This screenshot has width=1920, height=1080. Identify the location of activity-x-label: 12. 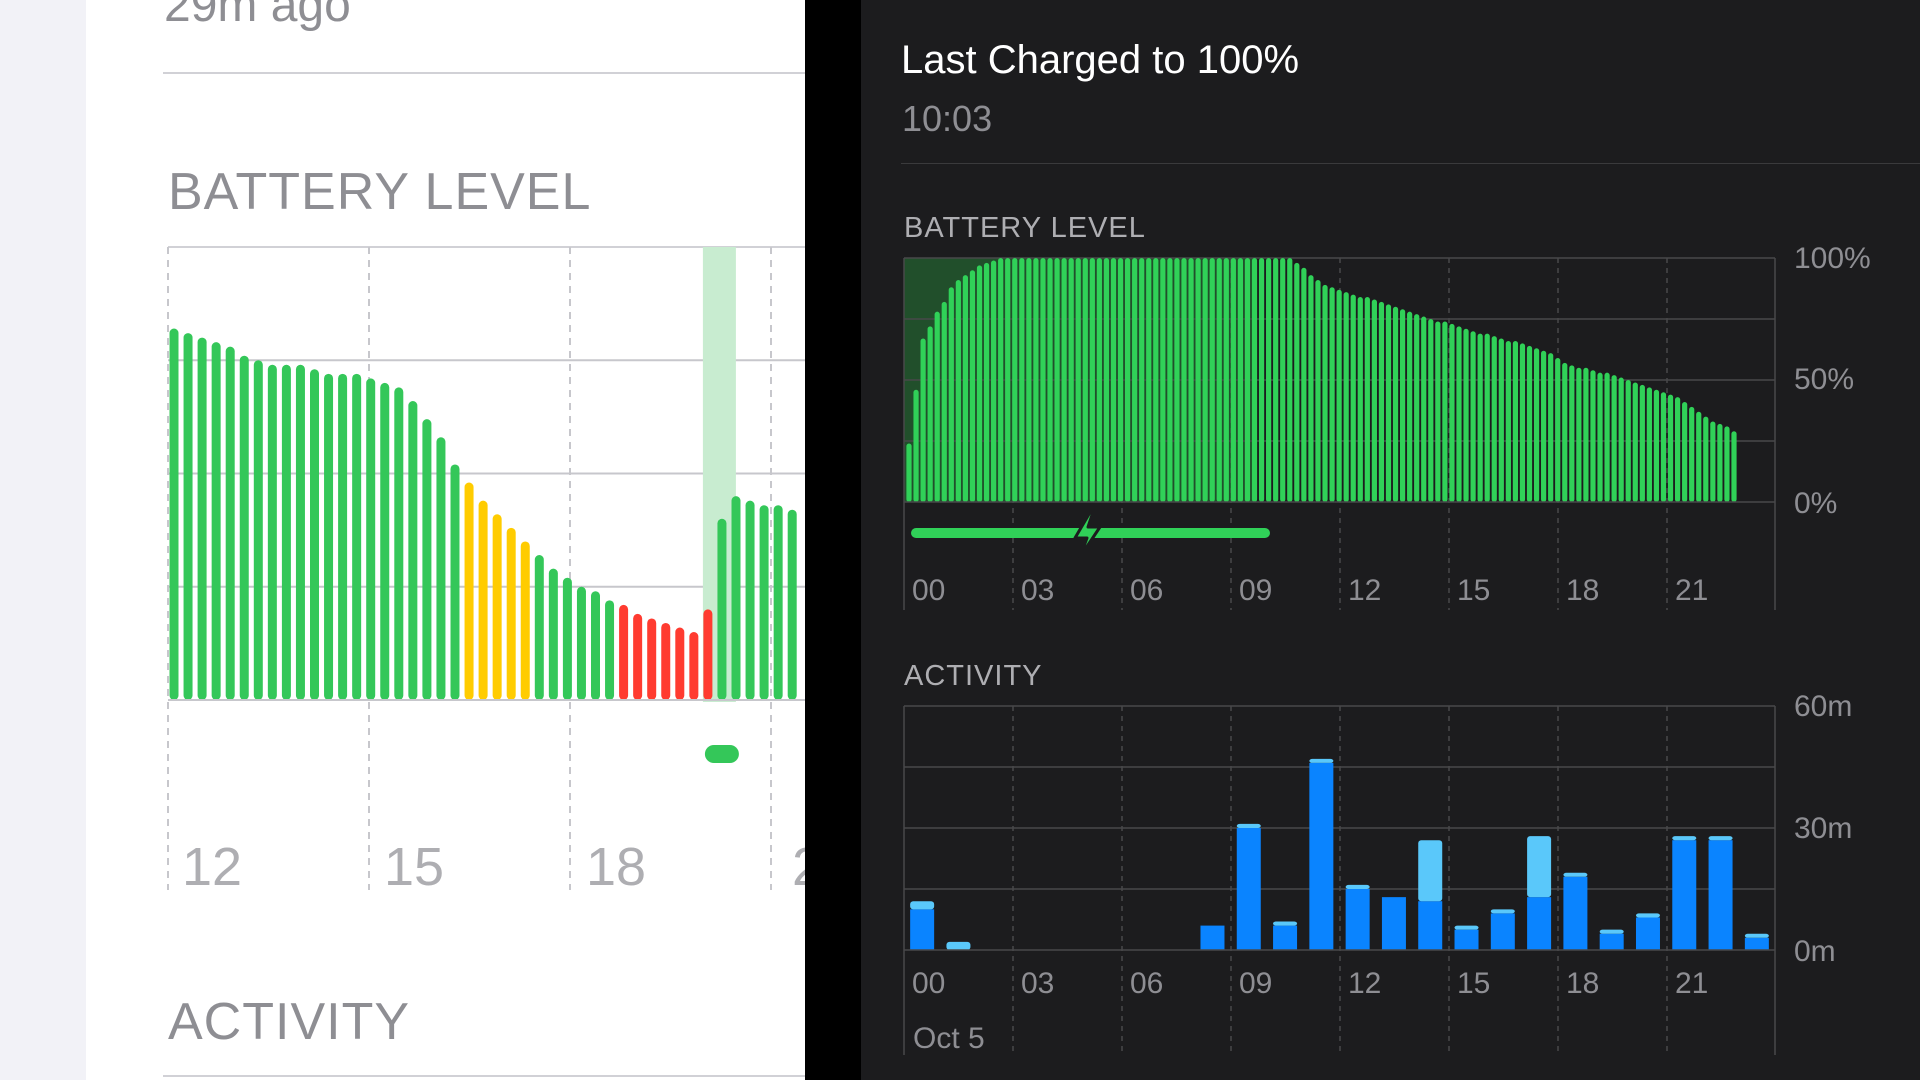
(1365, 983).